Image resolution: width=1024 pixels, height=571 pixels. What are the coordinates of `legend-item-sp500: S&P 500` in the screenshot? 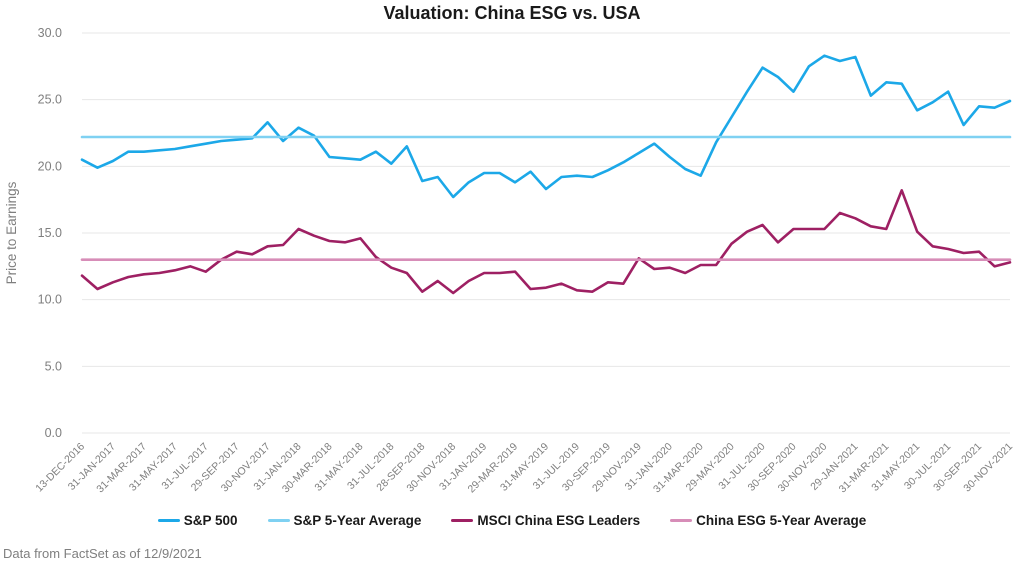 It's located at (197, 520).